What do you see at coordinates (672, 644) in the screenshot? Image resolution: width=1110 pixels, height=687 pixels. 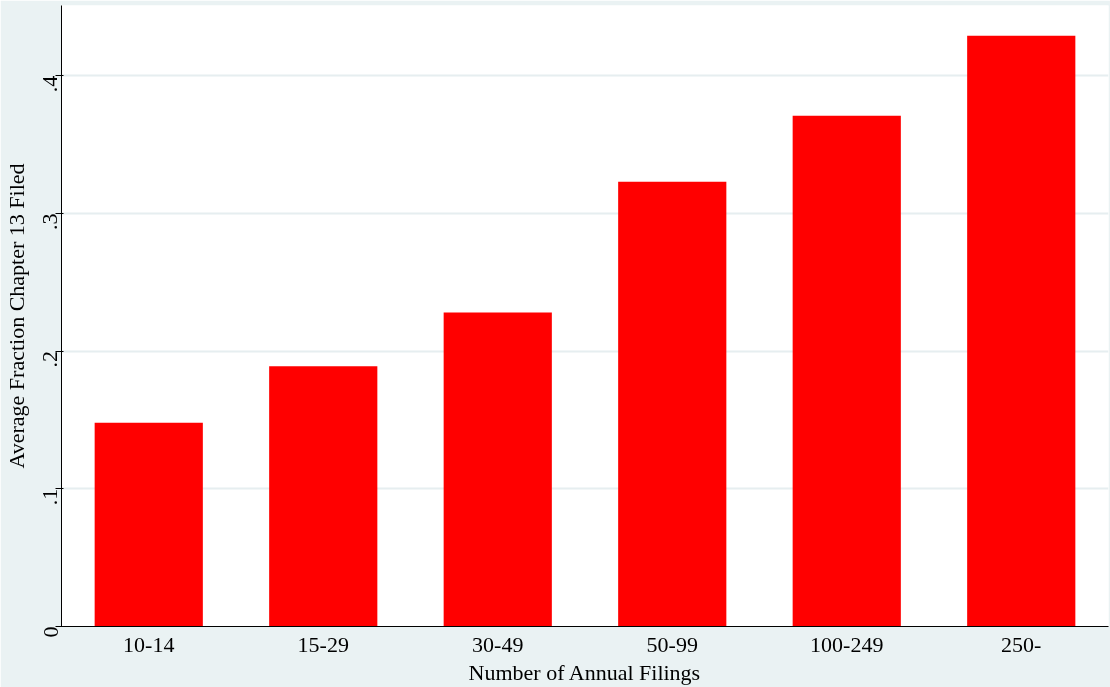 I see `x-tick-label: 50-99` at bounding box center [672, 644].